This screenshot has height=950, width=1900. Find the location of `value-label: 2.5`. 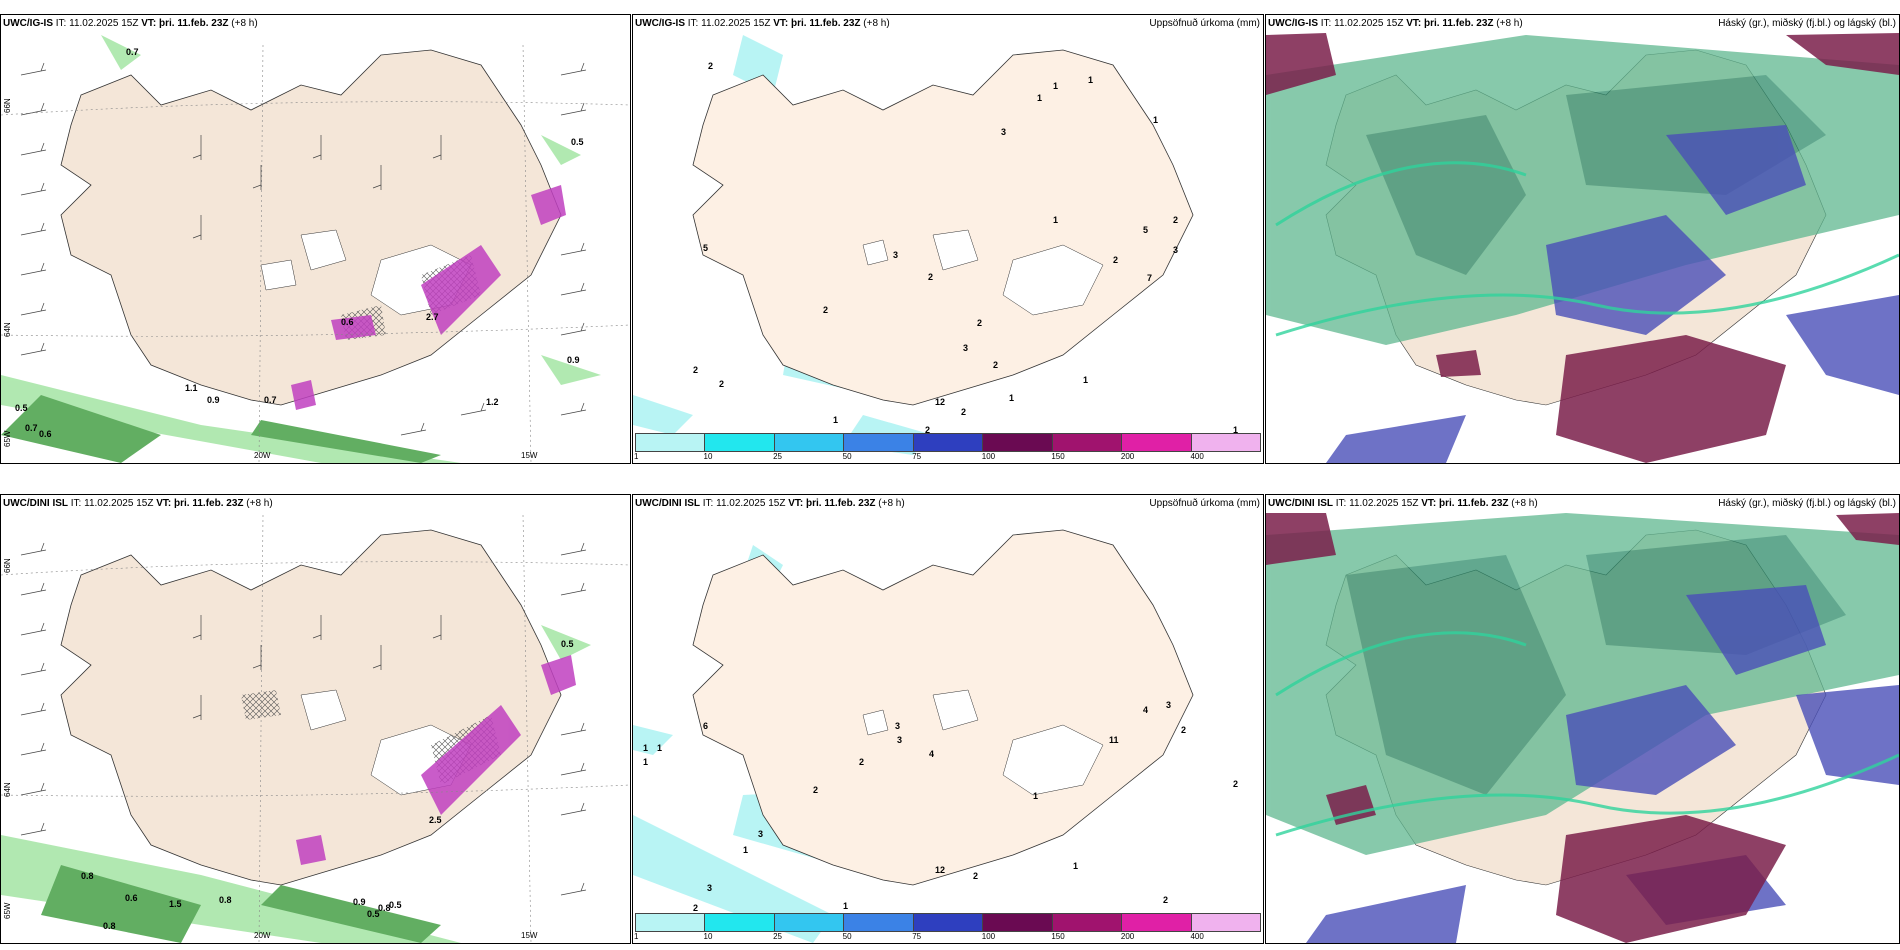

value-label: 2.5 is located at coordinates (435, 820).